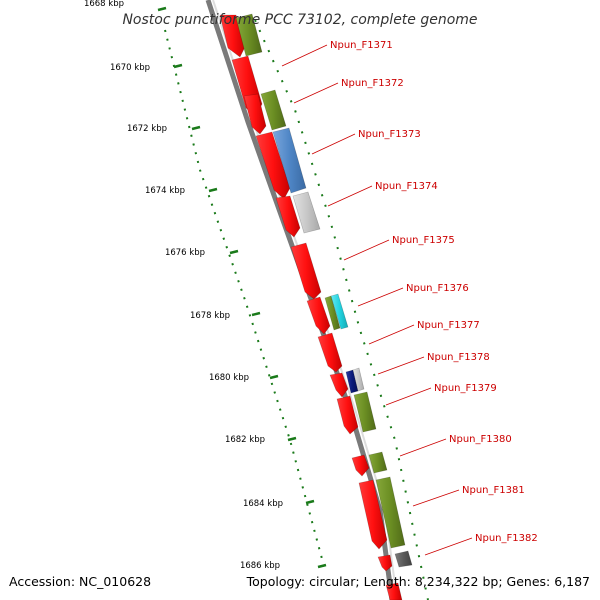 The height and width of the screenshot is (600, 600). I want to click on feature-block-blue, so click(289, 160).